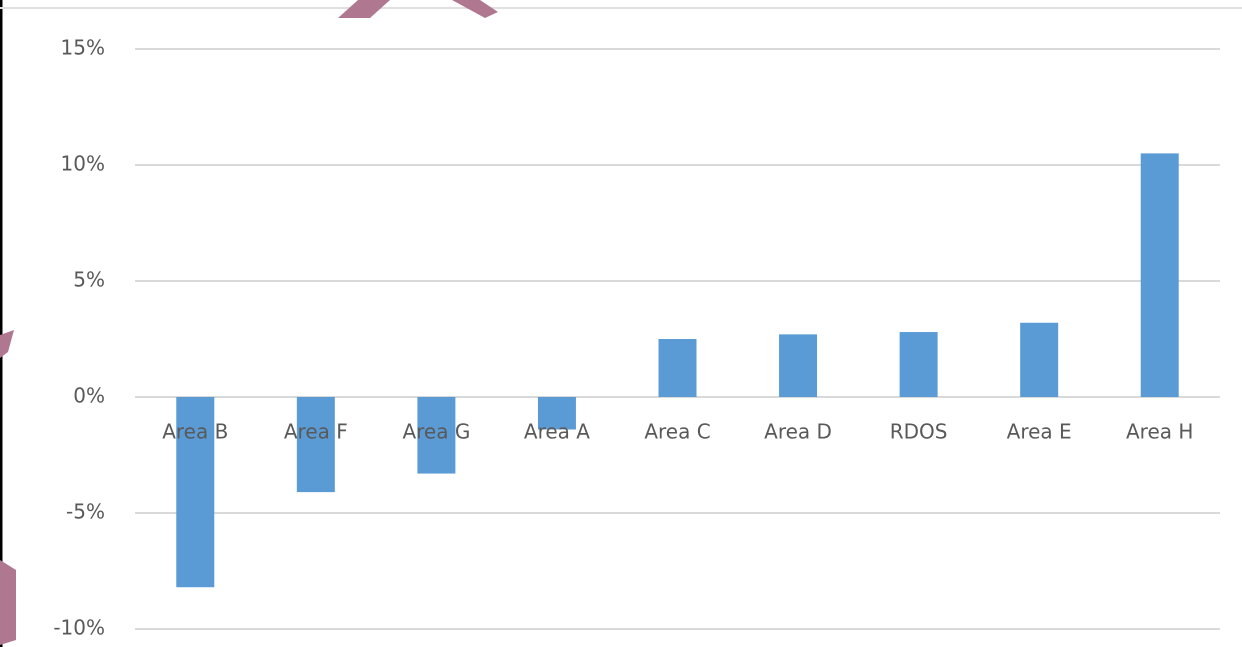 The height and width of the screenshot is (647, 1242). What do you see at coordinates (557, 432) in the screenshot?
I see `x-tick-label: Area A` at bounding box center [557, 432].